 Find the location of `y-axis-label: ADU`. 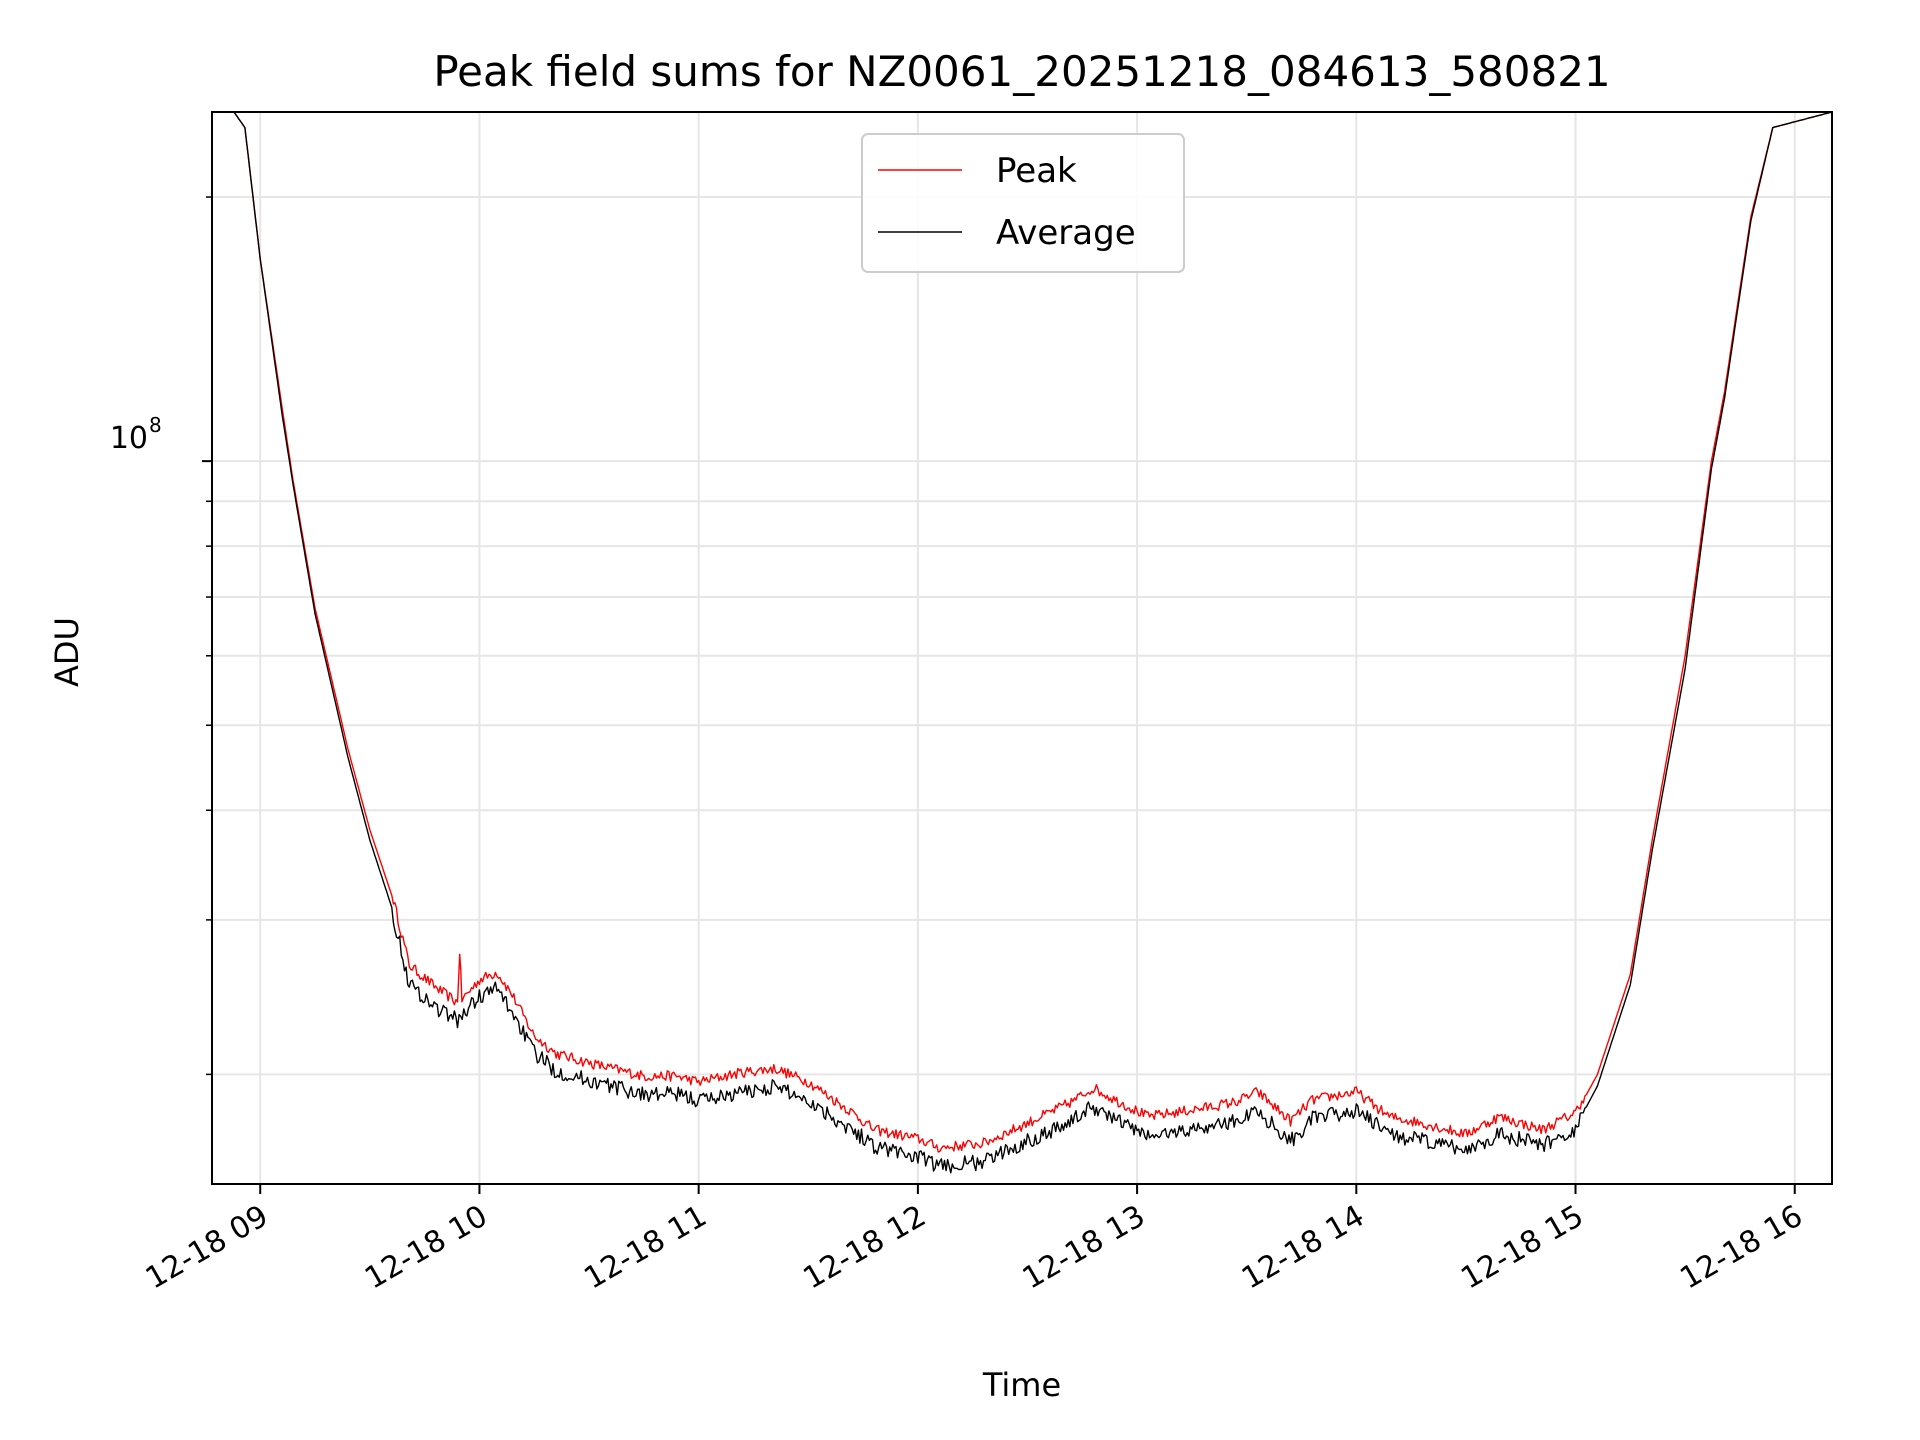

y-axis-label: ADU is located at coordinates (67, 652).